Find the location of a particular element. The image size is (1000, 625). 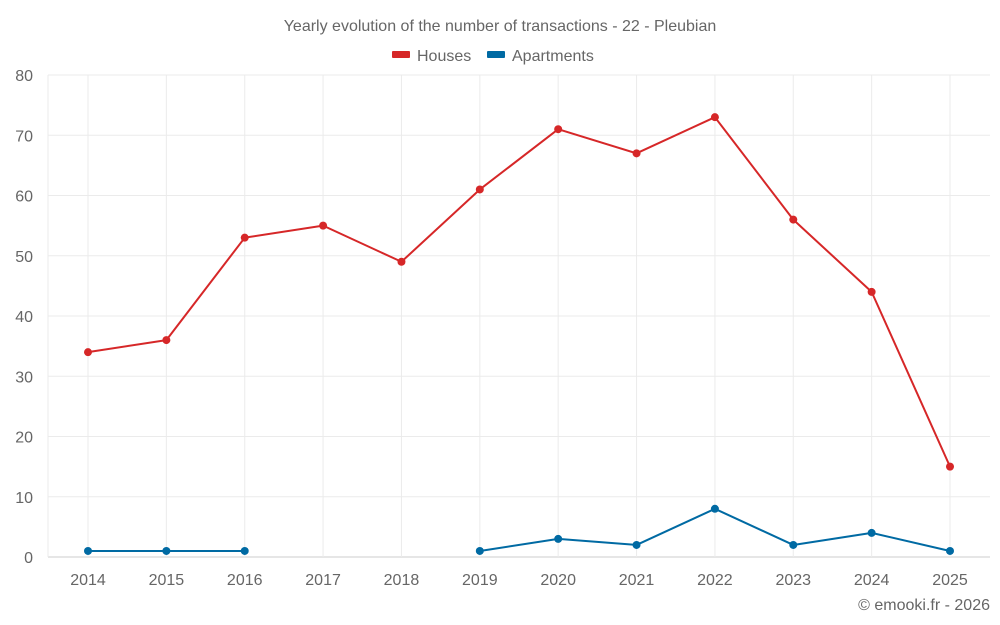

x-tick-label: 2025 is located at coordinates (950, 580).